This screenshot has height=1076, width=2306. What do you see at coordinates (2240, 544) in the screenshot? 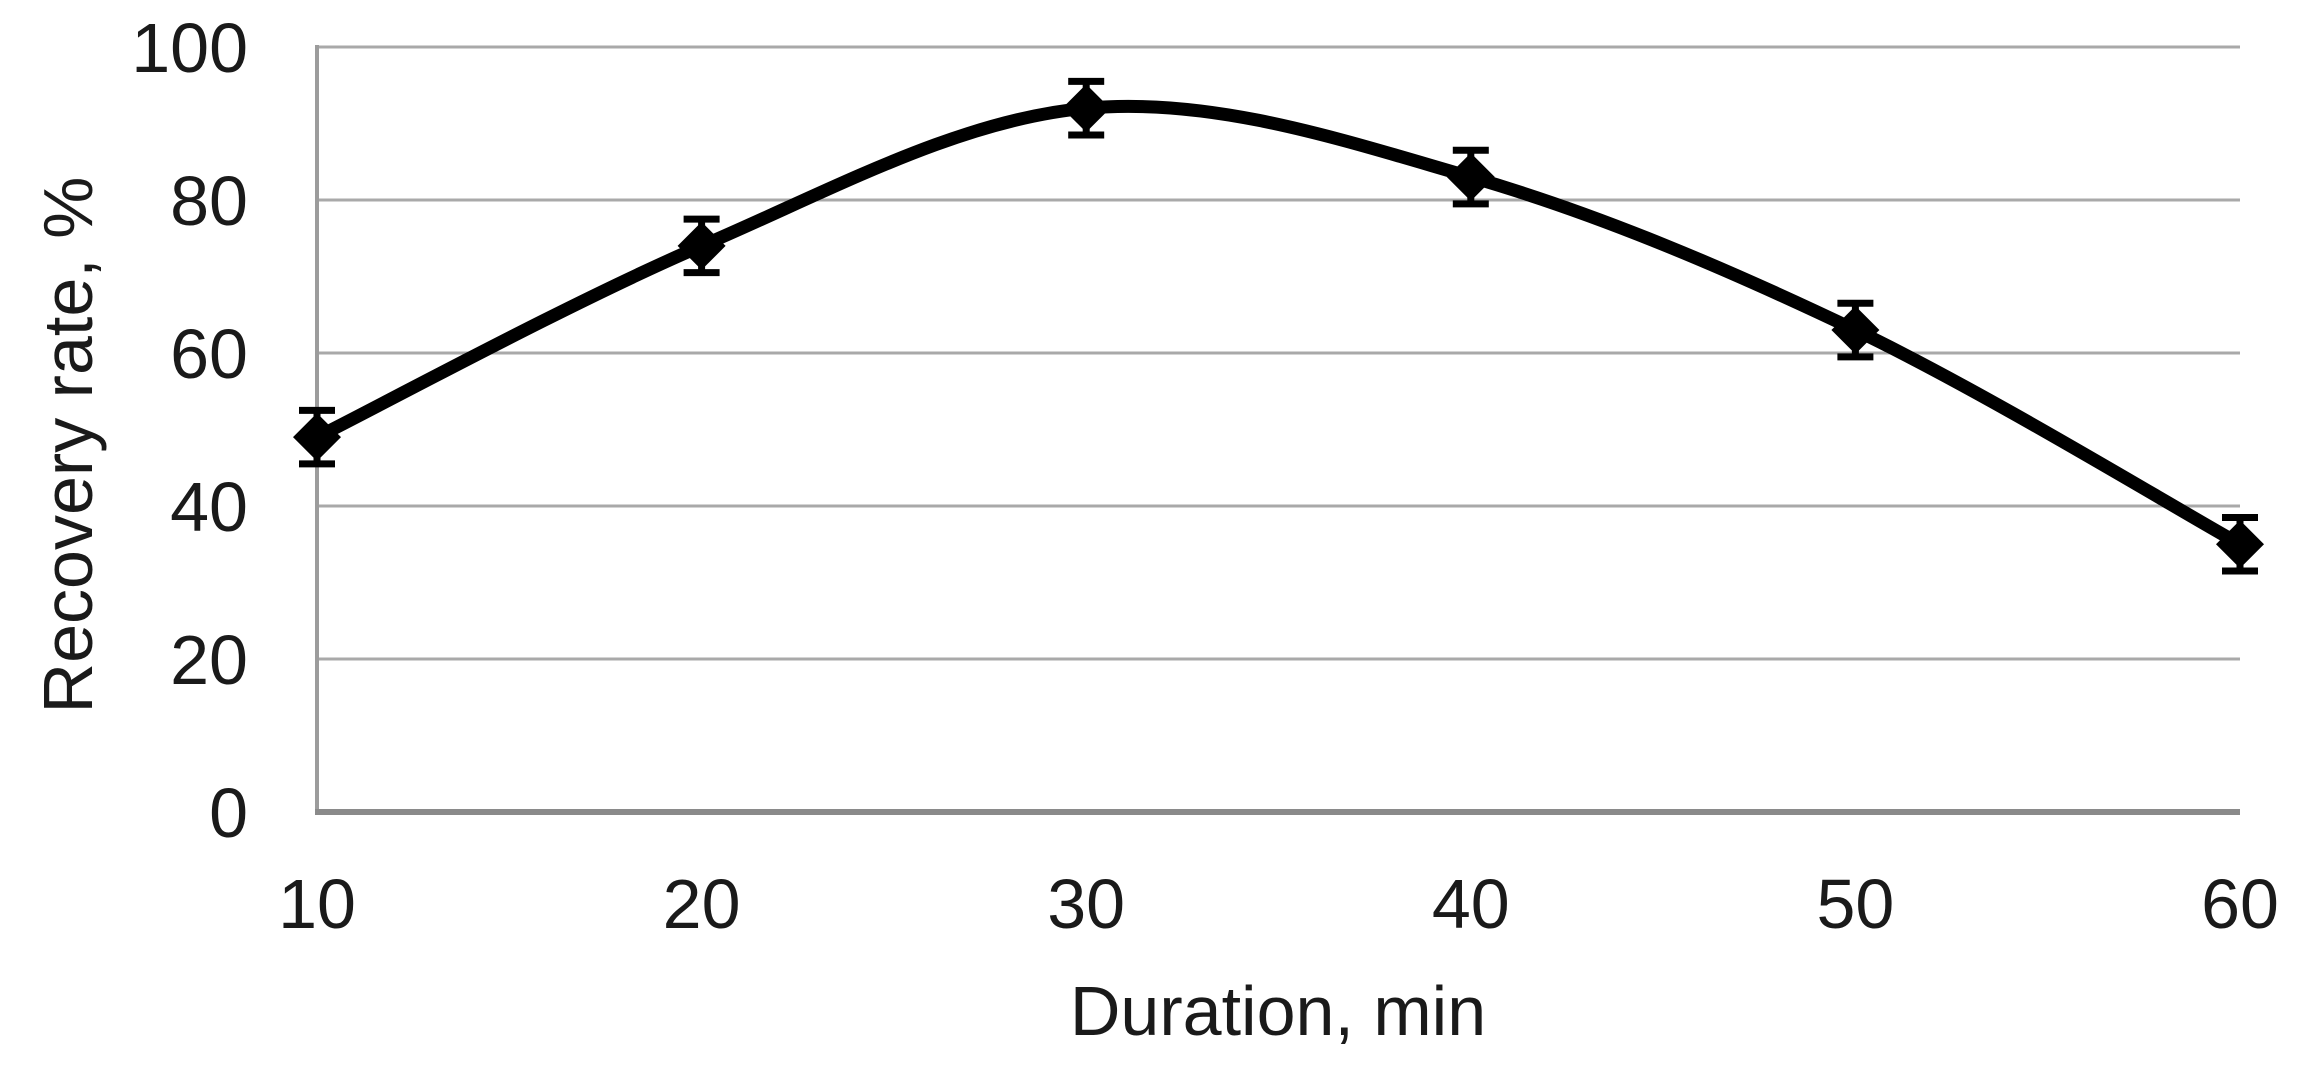
I see `marker-diamond-x60` at bounding box center [2240, 544].